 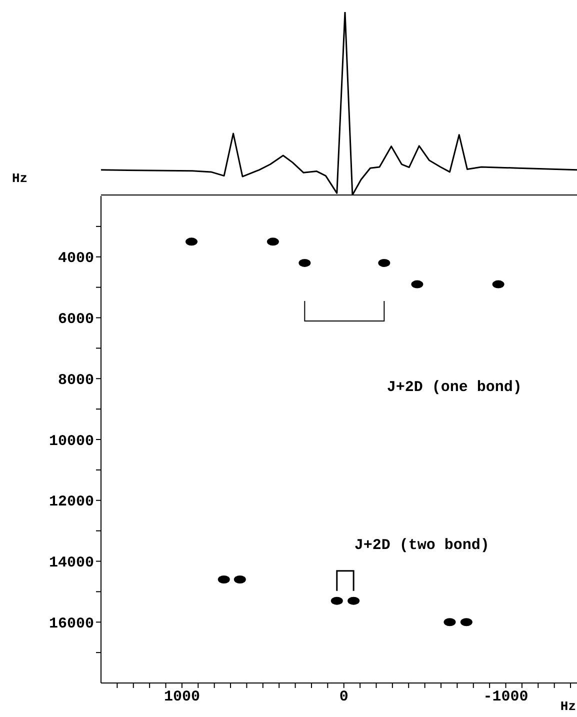 I want to click on y-tick-label: 12000, so click(x=71, y=502).